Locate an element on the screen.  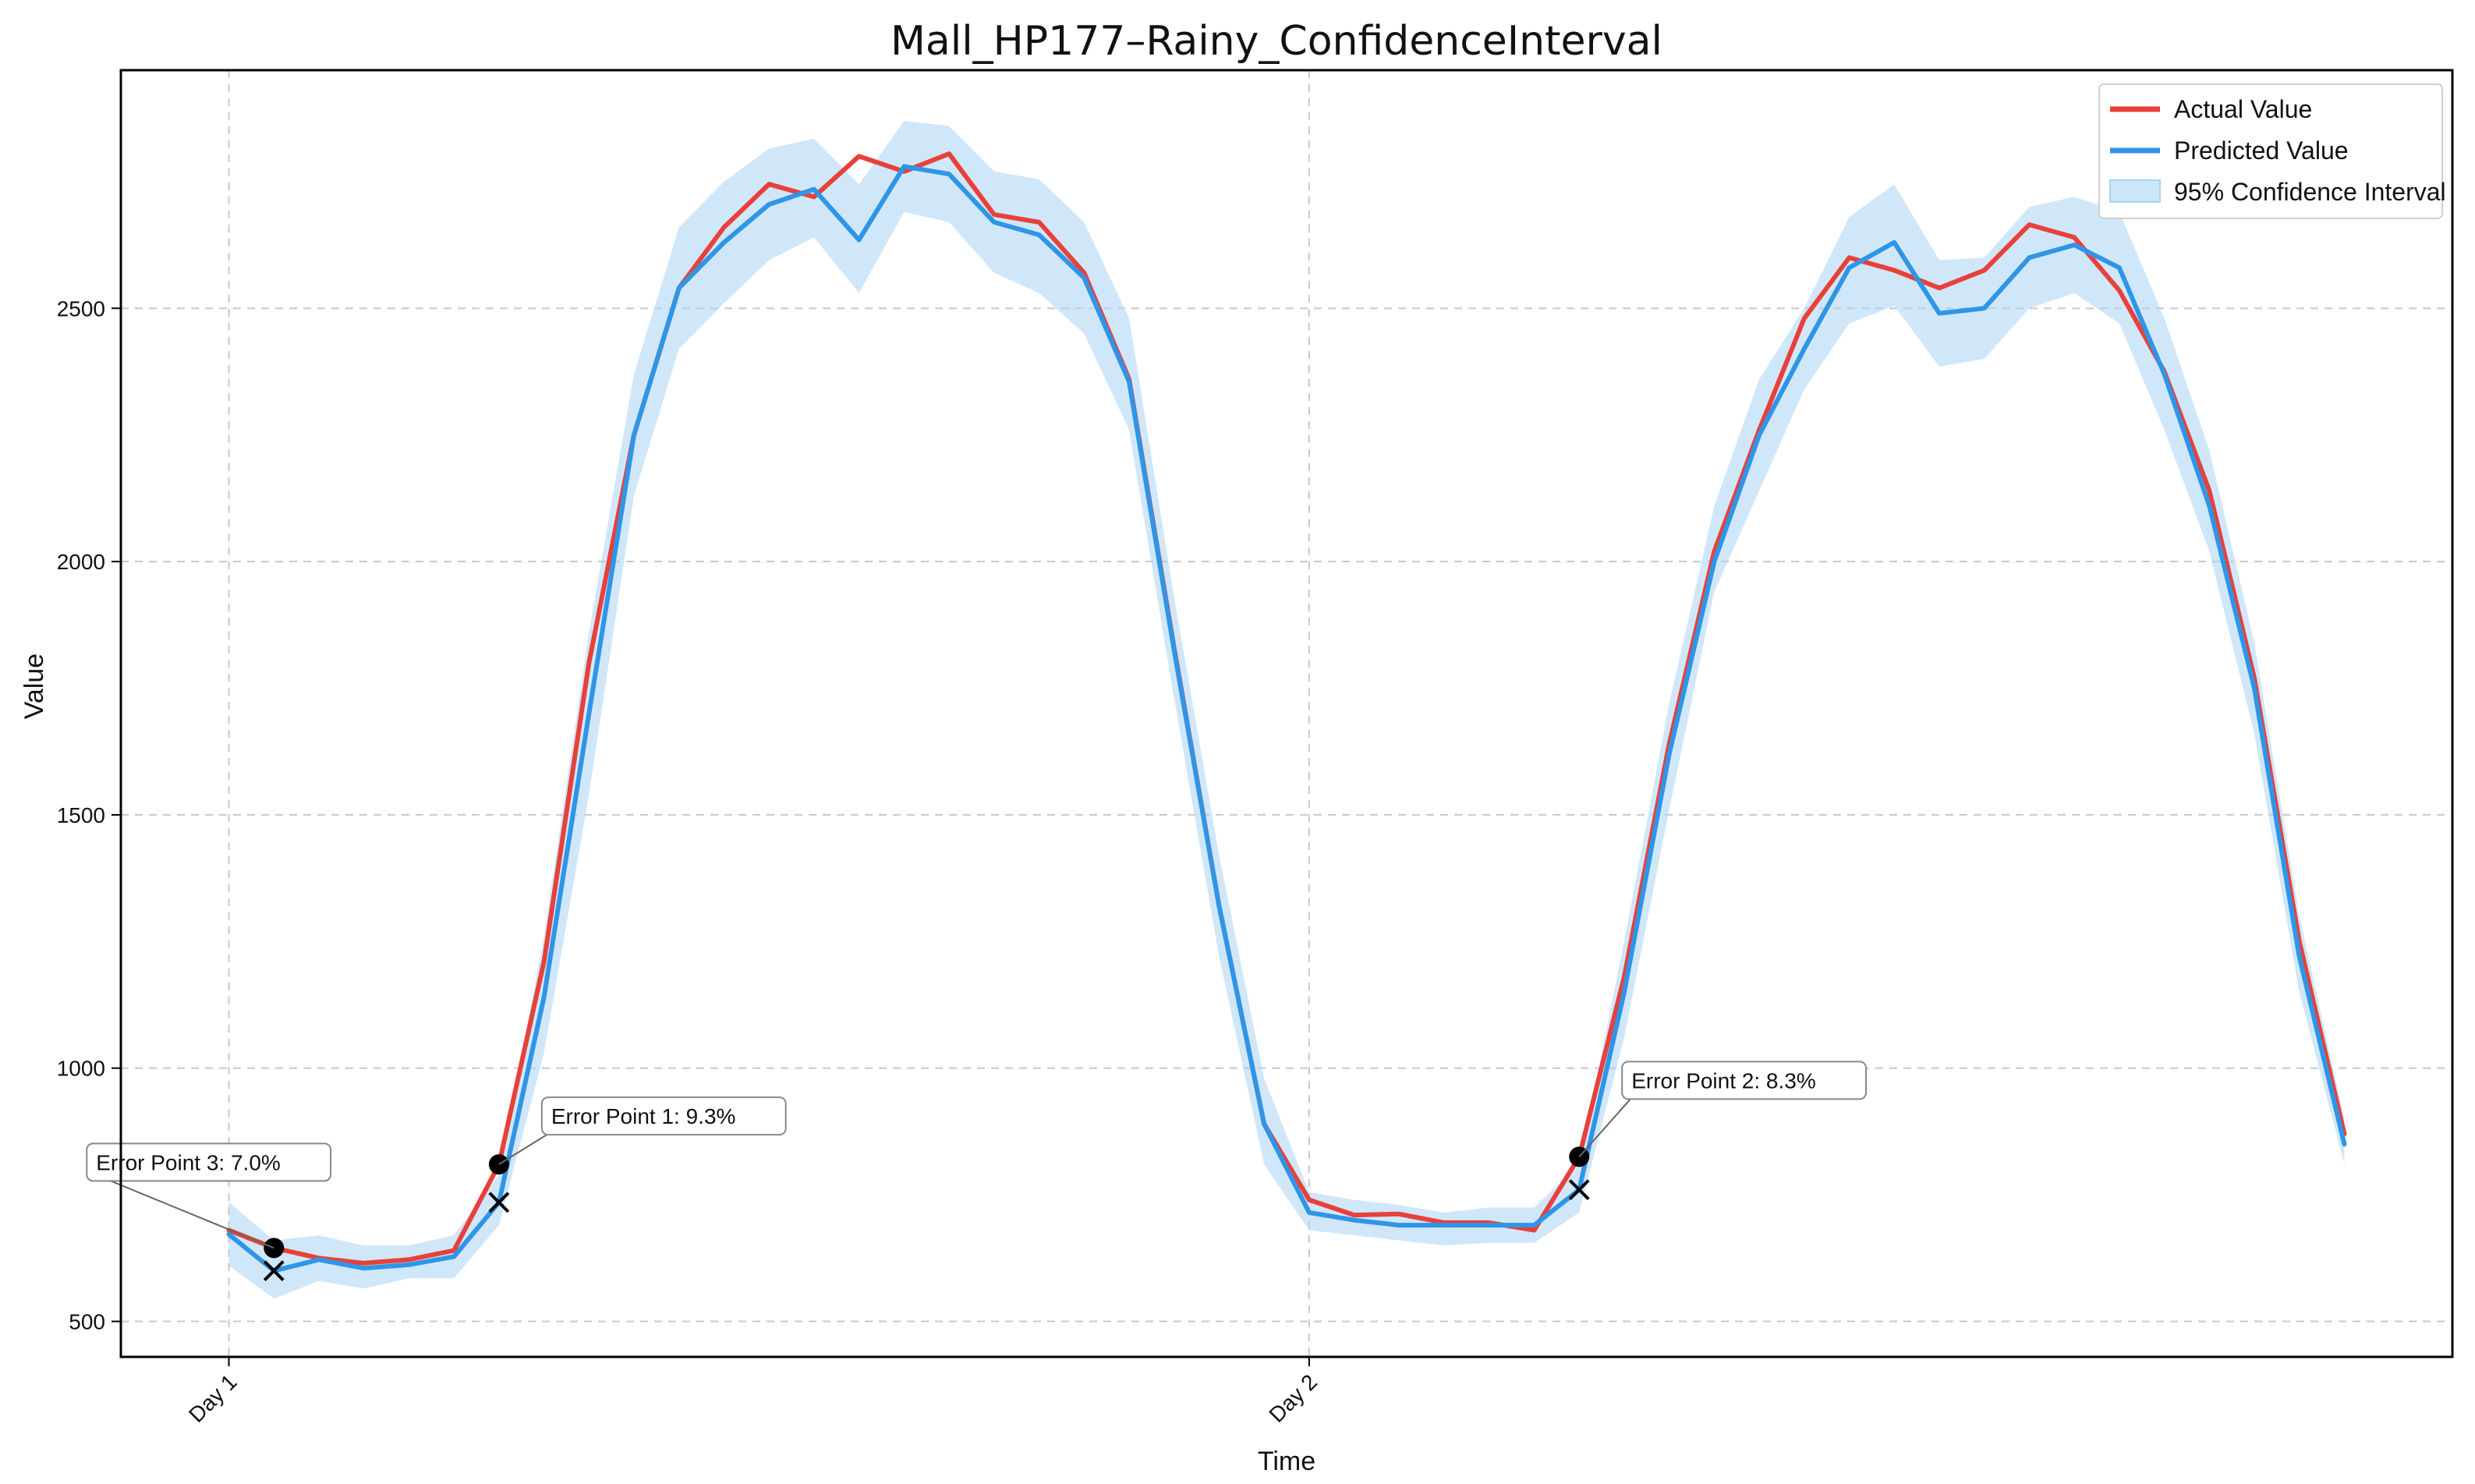
y-tick-label: 2000 is located at coordinates (81, 562).